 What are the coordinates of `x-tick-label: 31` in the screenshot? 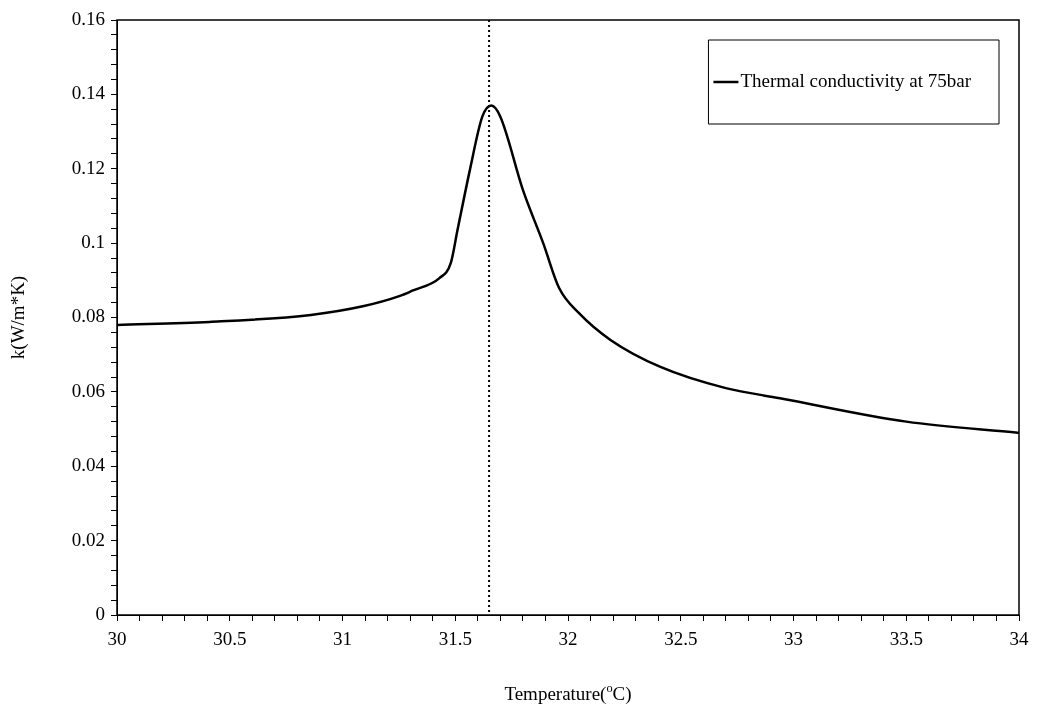 It's located at (342, 639).